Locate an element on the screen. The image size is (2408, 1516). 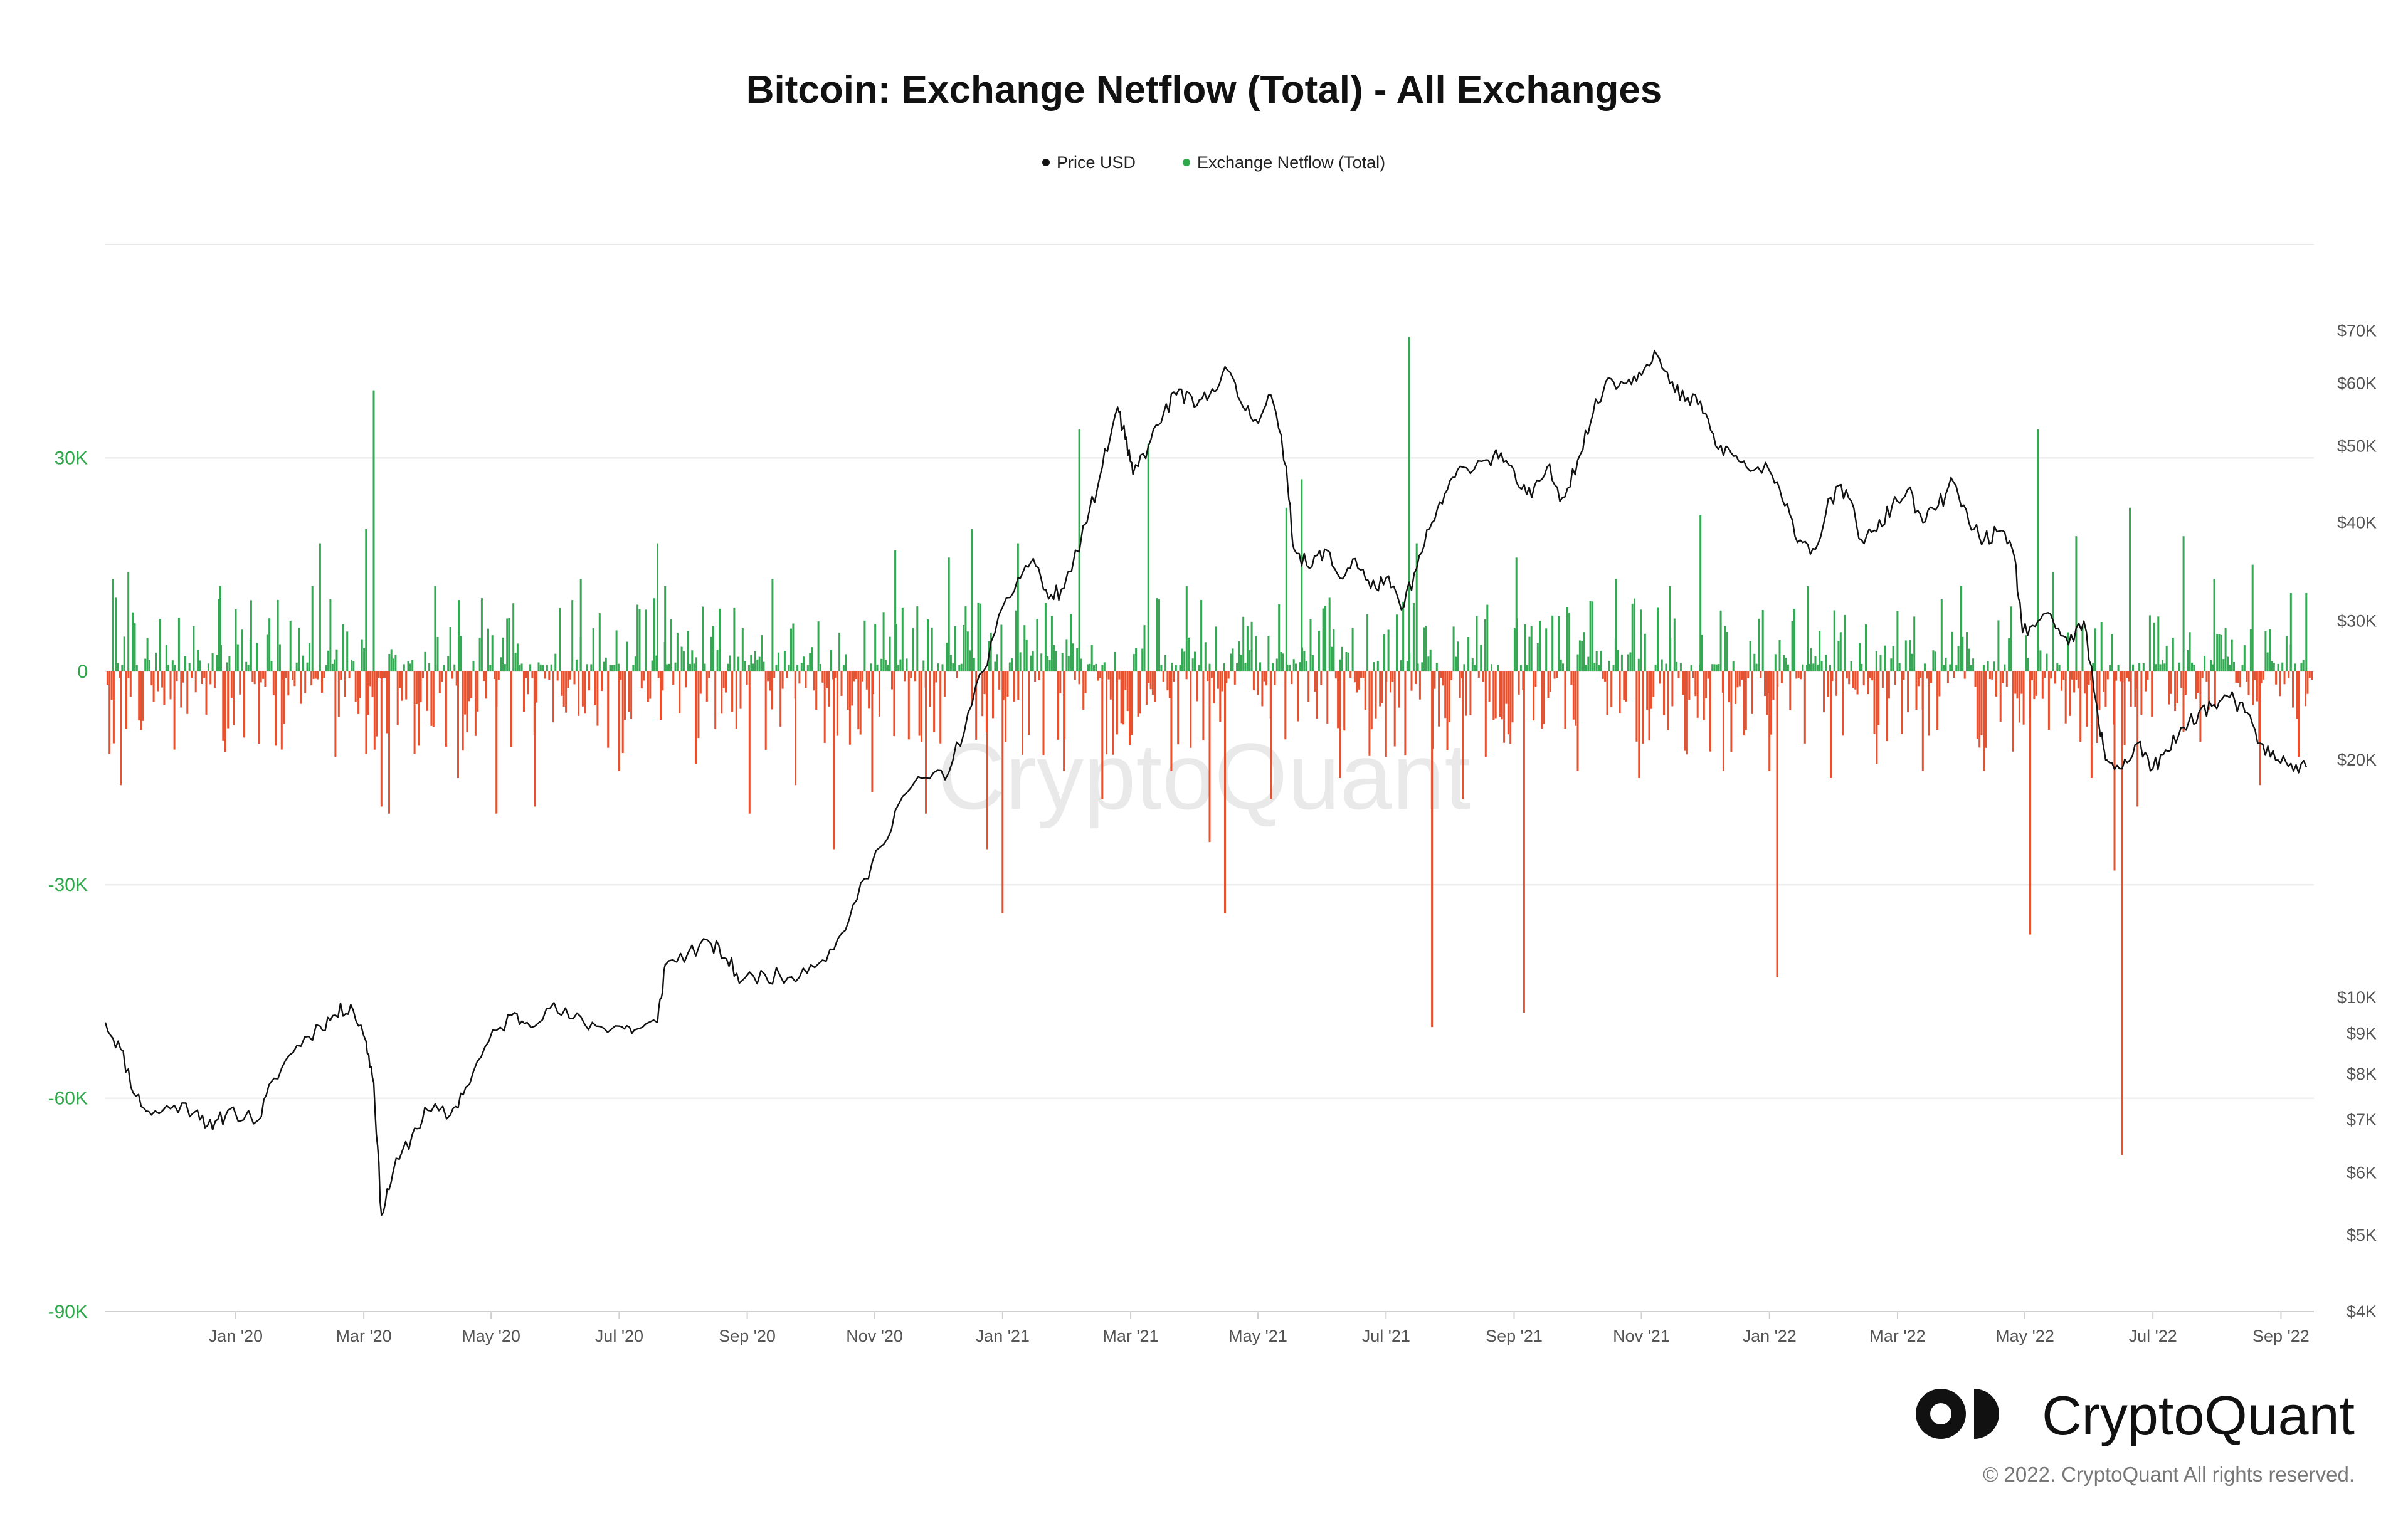
legend-item-price: Price USD is located at coordinates (1089, 162).